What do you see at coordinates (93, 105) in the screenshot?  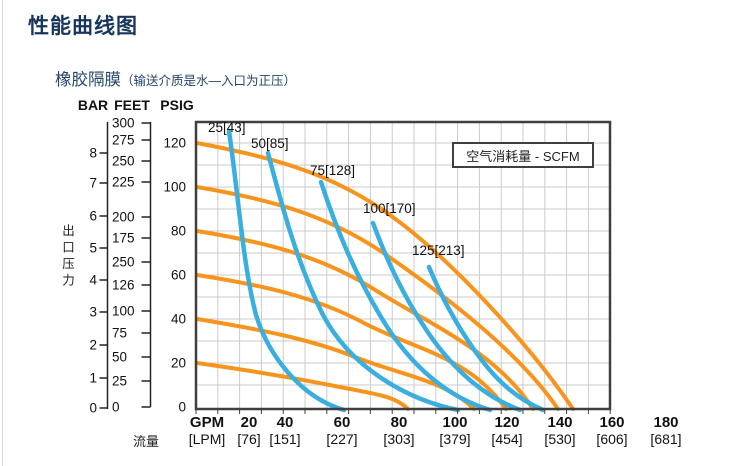 I see `y-unit-header-bar: BAR` at bounding box center [93, 105].